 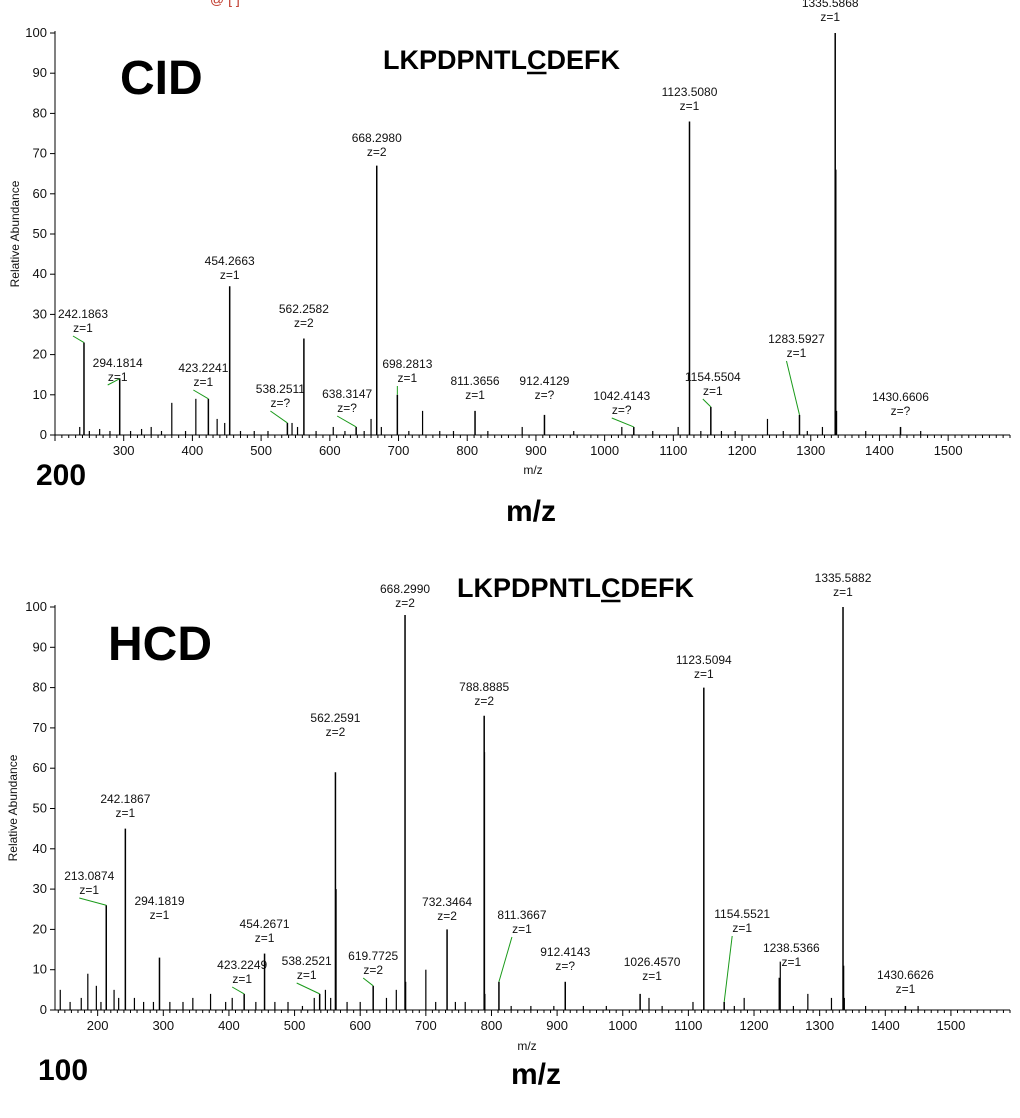 I want to click on peak-mz-label: 1335.5868, so click(x=830, y=5).